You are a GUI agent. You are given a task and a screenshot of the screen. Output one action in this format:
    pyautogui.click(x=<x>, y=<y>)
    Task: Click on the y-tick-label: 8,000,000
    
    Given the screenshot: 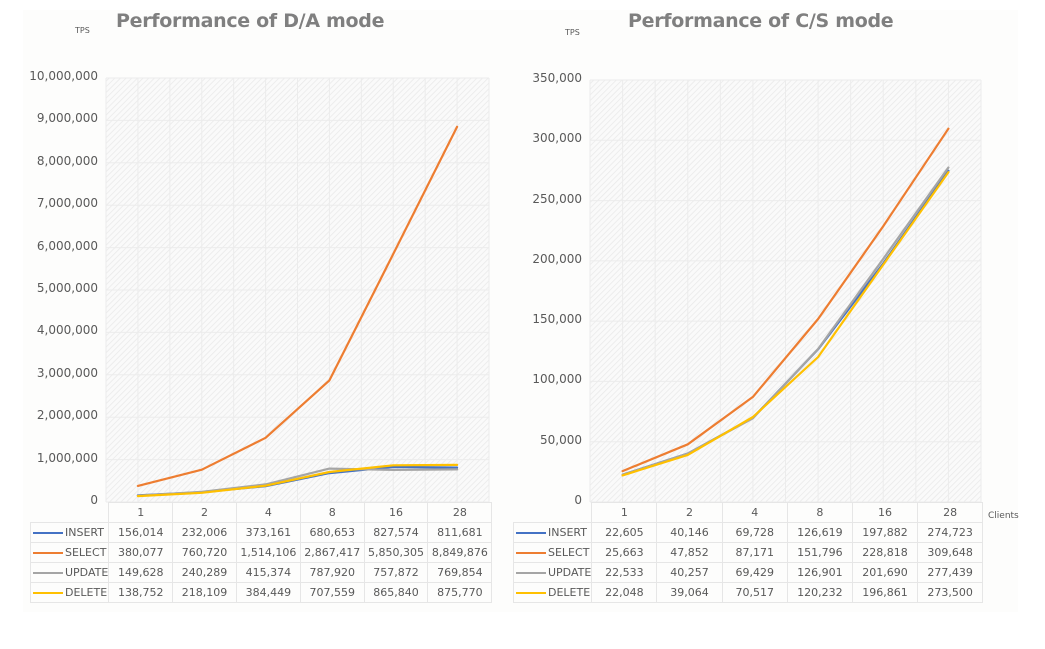 What is the action you would take?
    pyautogui.click(x=67, y=160)
    